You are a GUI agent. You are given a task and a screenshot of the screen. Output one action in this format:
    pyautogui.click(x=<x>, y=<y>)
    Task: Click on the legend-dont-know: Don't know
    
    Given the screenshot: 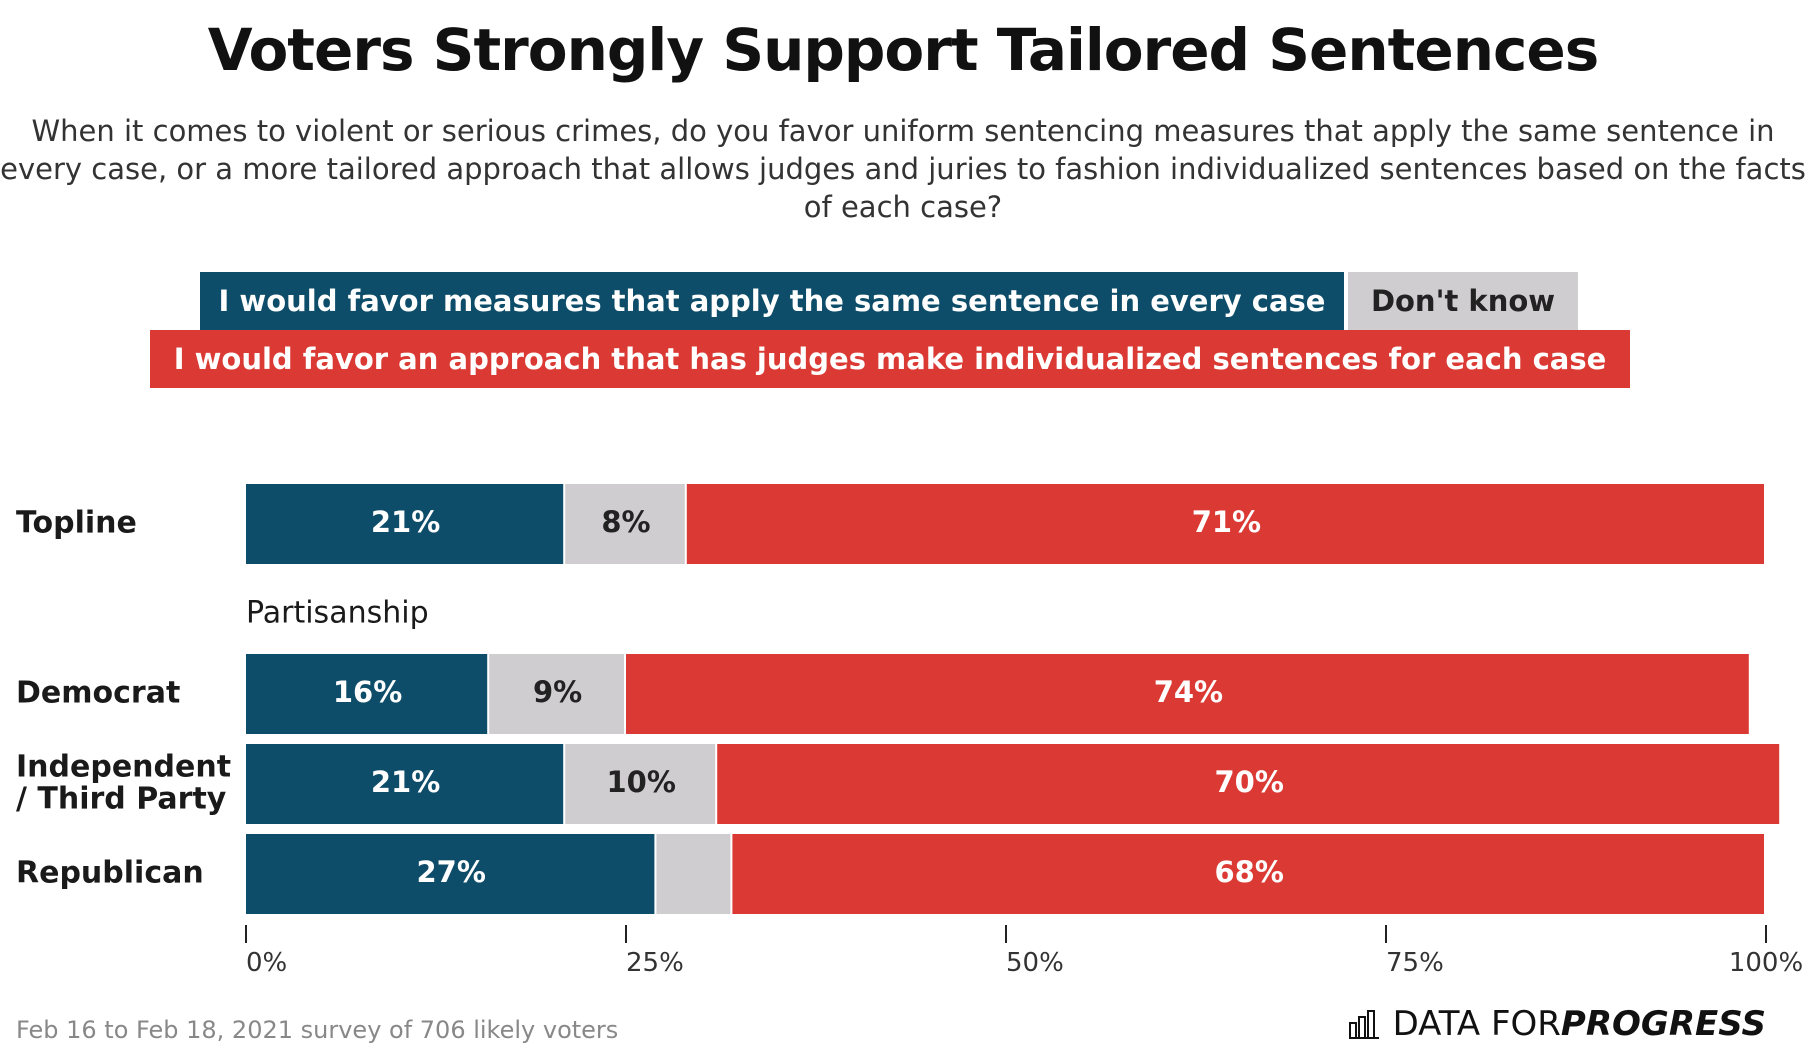 What is the action you would take?
    pyautogui.click(x=1463, y=301)
    